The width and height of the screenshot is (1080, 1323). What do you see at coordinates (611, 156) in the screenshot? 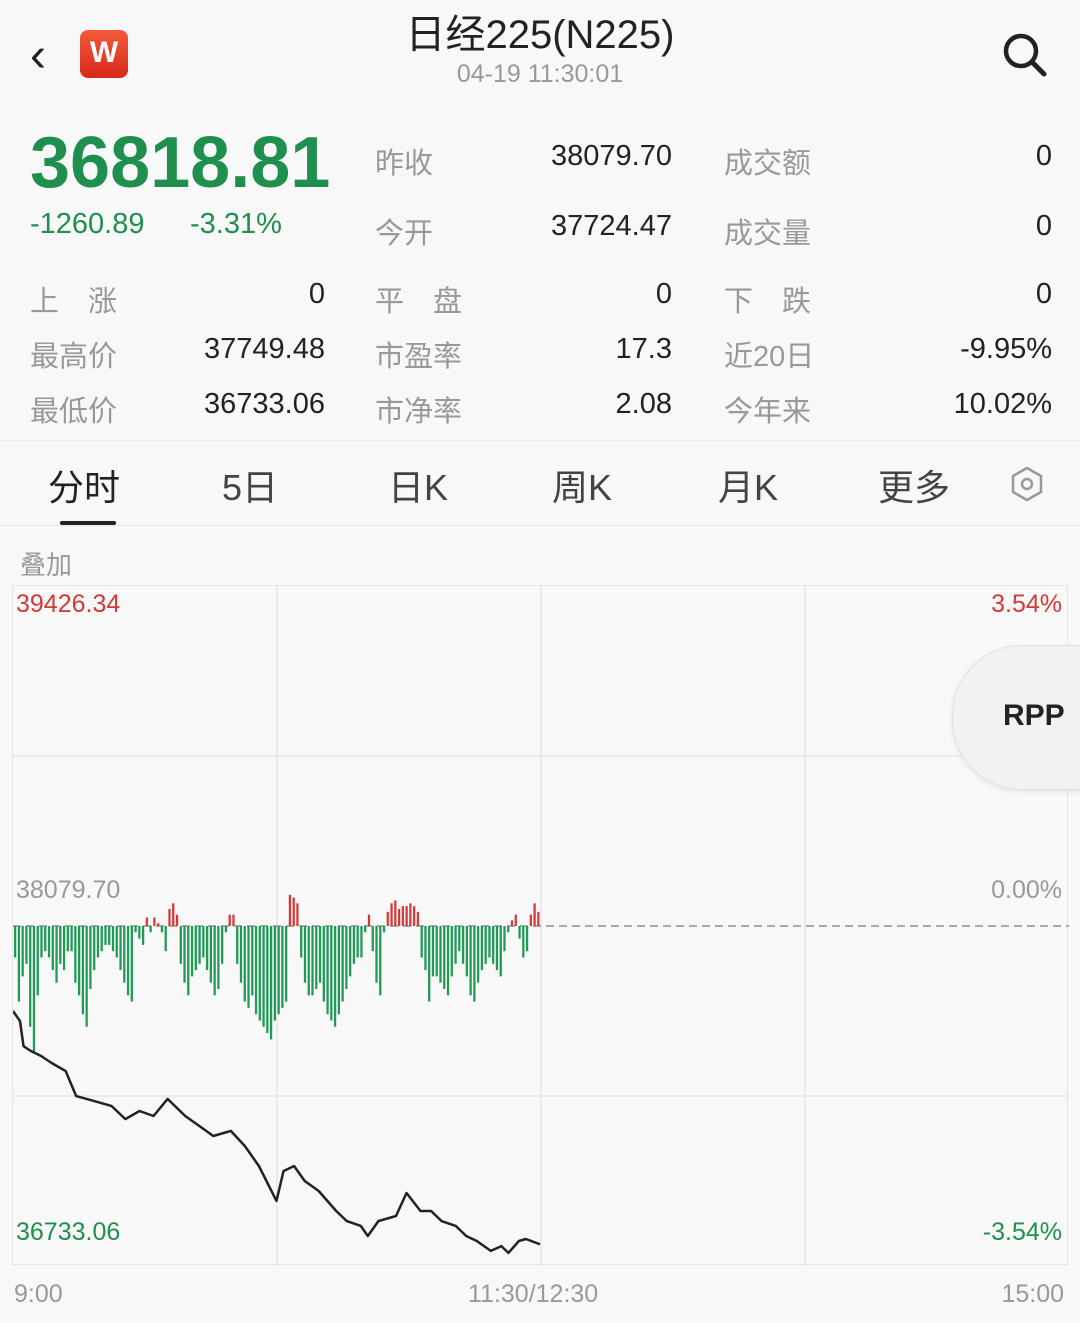
I see `stat-value: 38079.70` at bounding box center [611, 156].